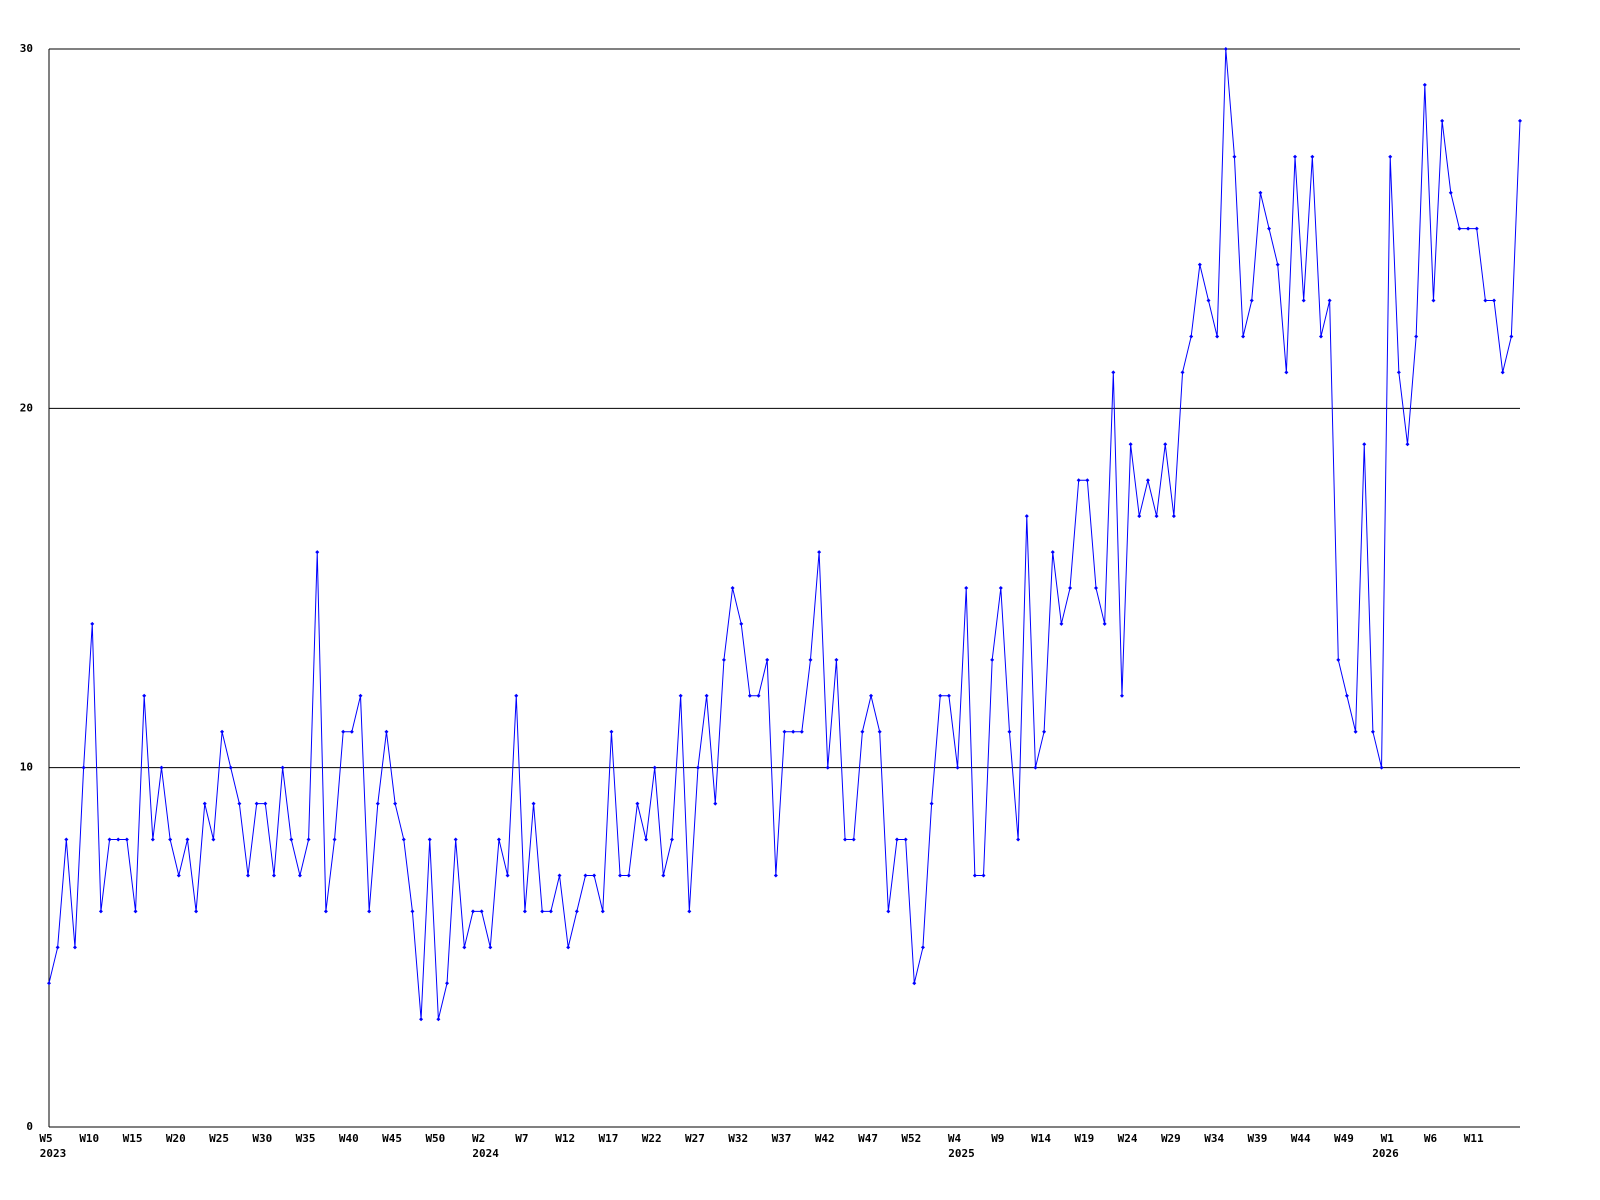 This screenshot has width=1600, height=1200. I want to click on x-tick-label: W6, so click(1431, 1138).